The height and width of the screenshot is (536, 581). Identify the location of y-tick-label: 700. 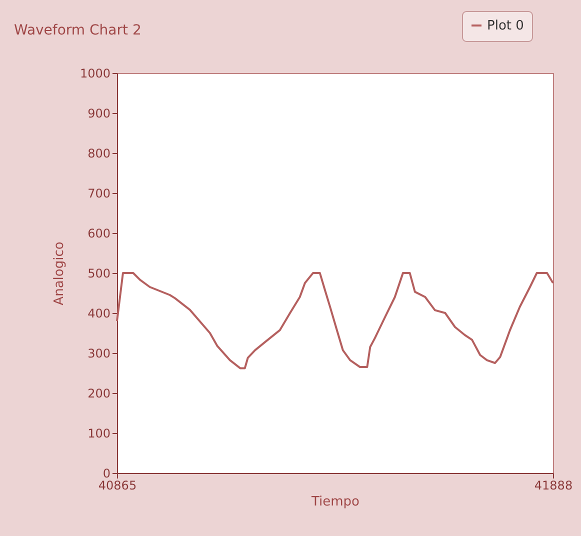
(99, 193).